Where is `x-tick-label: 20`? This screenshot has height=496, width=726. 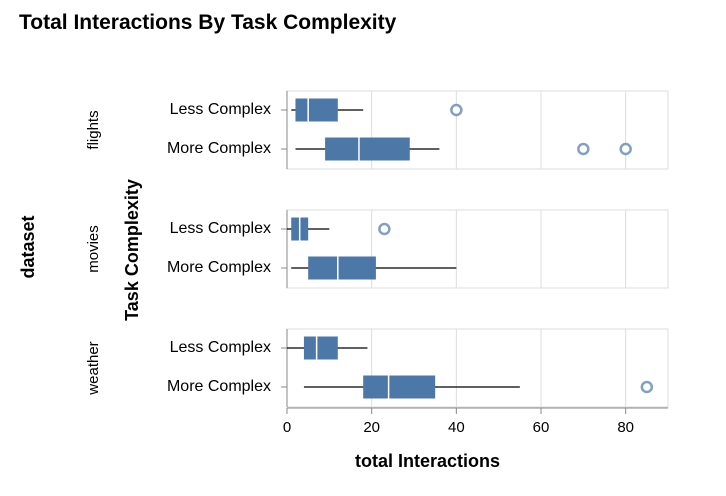 x-tick-label: 20 is located at coordinates (371, 427).